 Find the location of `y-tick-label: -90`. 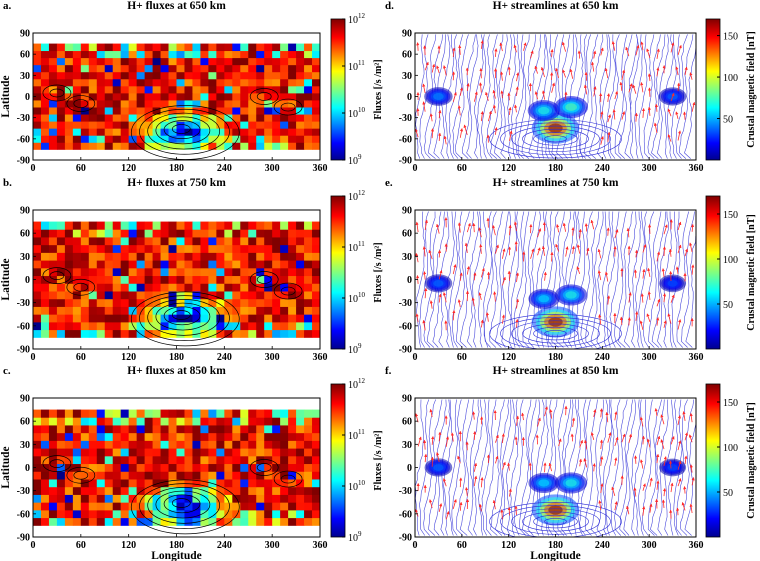

y-tick-label: -90 is located at coordinates (23, 350).